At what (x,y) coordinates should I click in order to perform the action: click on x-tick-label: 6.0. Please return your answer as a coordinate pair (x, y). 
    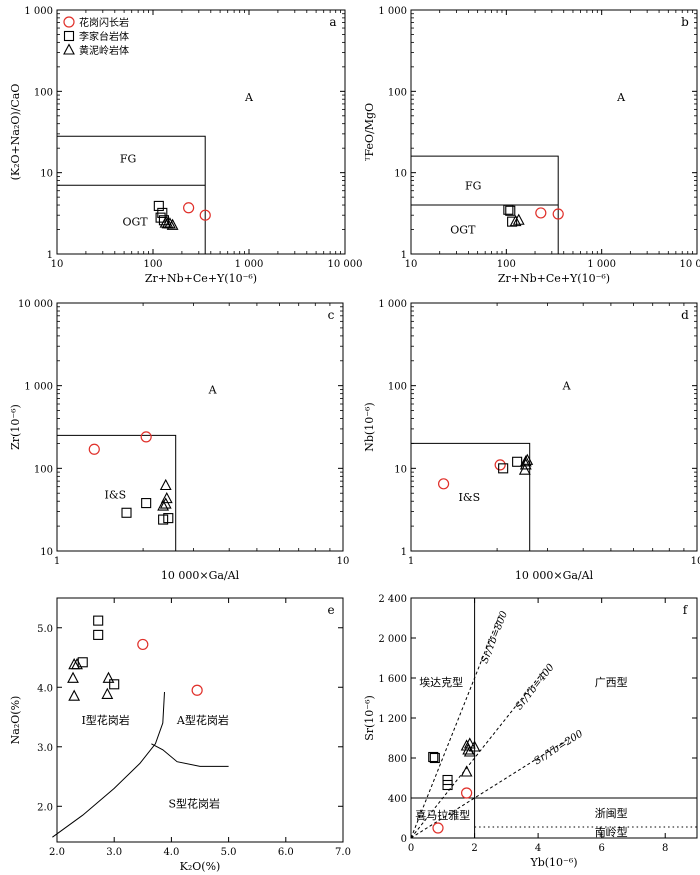
    Looking at the image, I should click on (286, 852).